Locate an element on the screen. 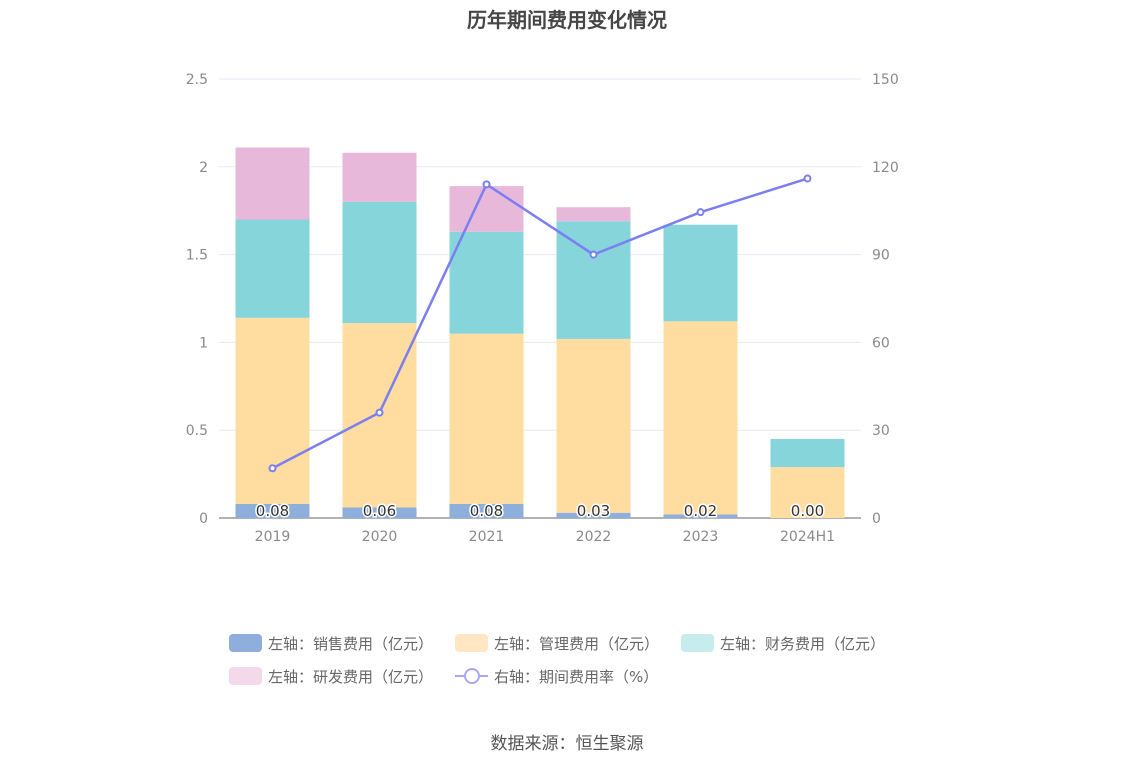 Image resolution: width=1134 pixels, height=766 pixels. y-left-tick-label: 1 is located at coordinates (203, 343).